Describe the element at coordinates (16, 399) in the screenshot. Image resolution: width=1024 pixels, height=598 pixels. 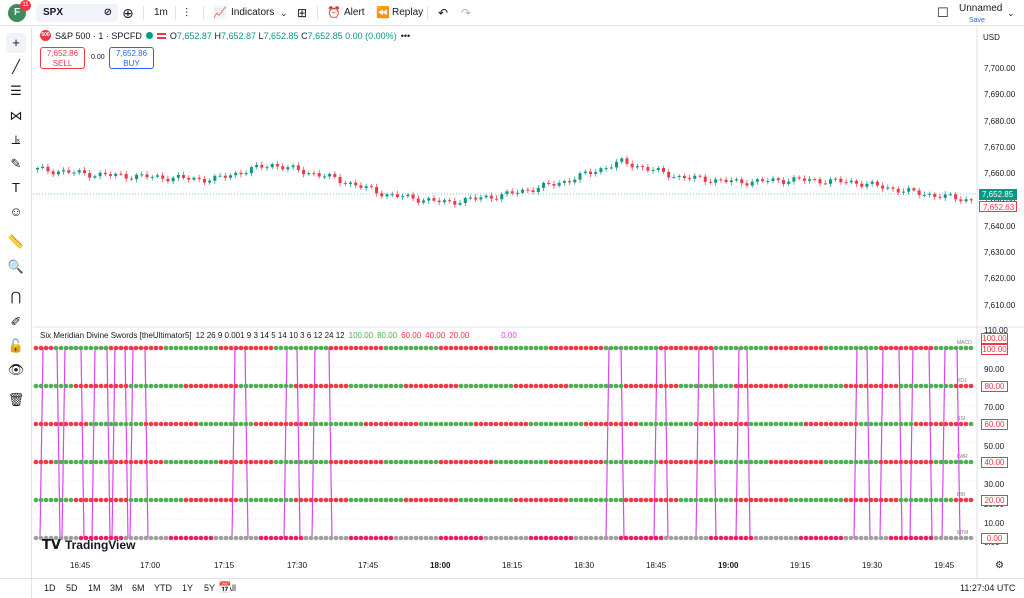
I see `trash-icon: 🗑` at that location.